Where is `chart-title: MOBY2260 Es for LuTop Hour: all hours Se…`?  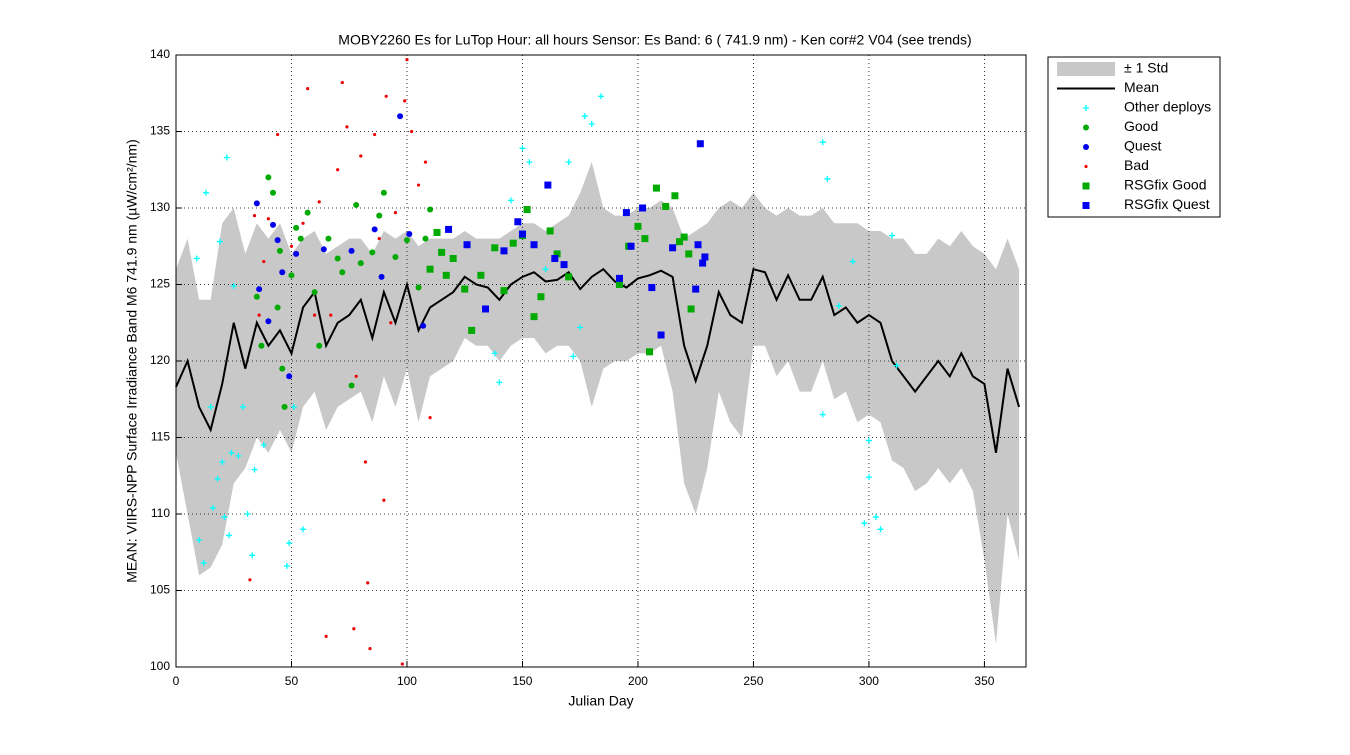
chart-title: MOBY2260 Es for LuTop Hour: all hours Se… is located at coordinates (654, 40).